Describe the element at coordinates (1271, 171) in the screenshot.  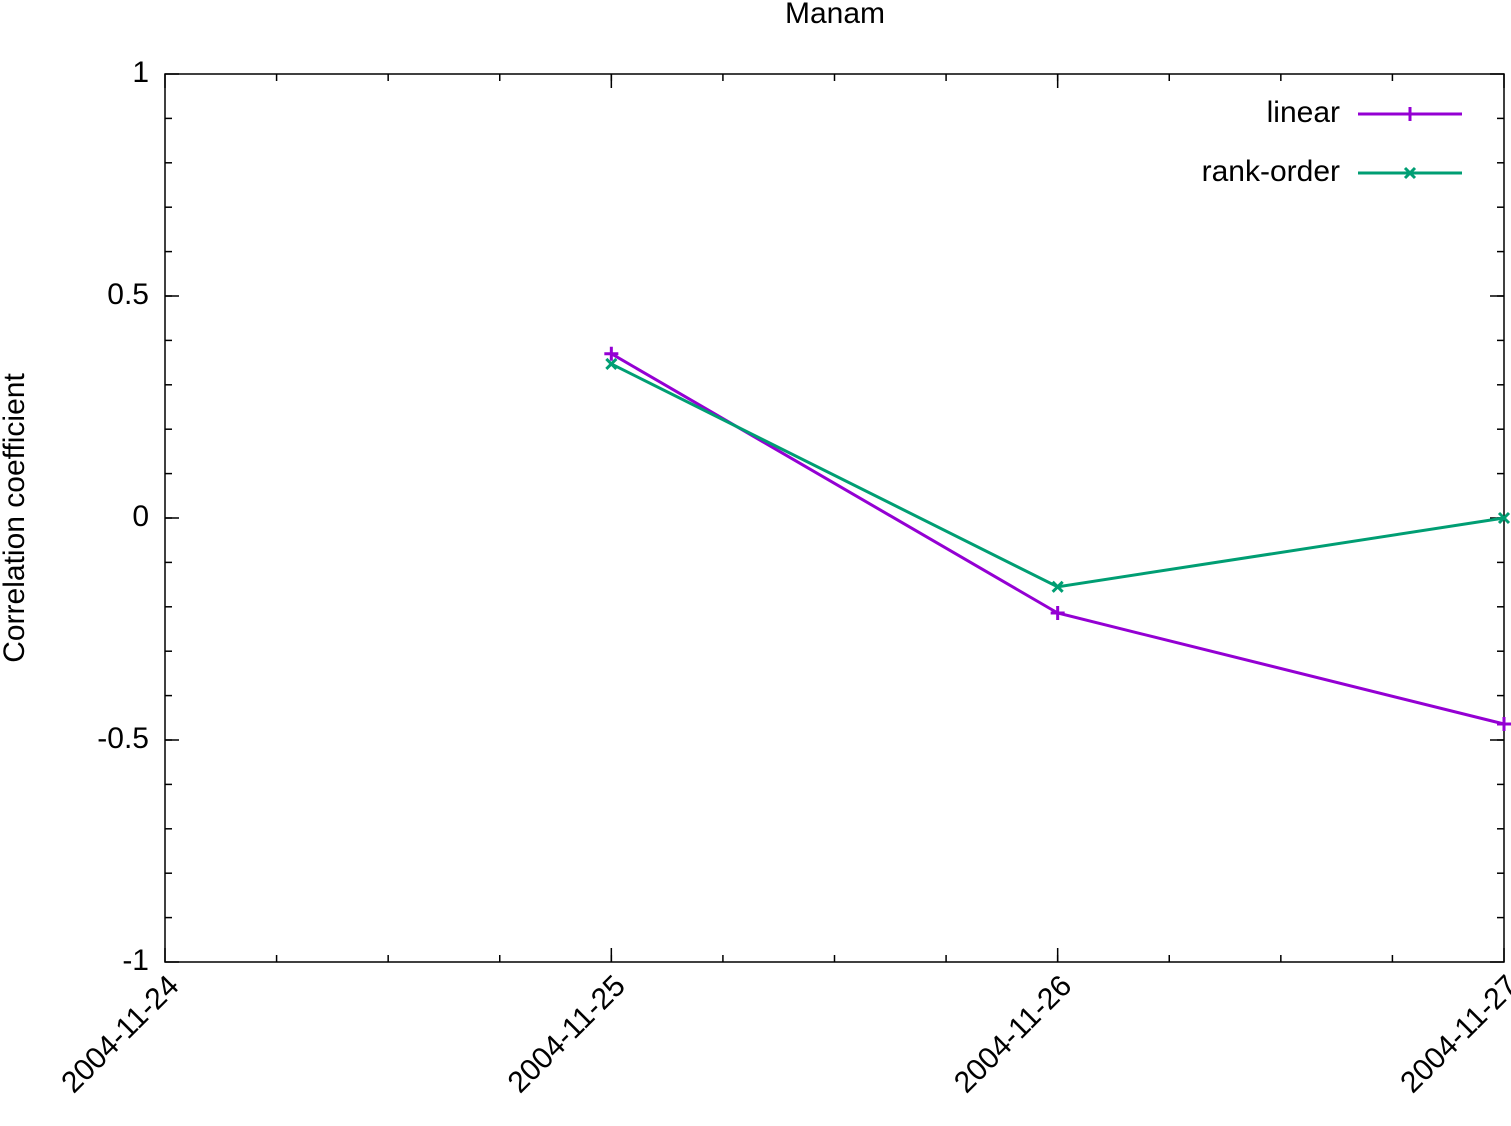
I see `legend-label: rank-order` at that location.